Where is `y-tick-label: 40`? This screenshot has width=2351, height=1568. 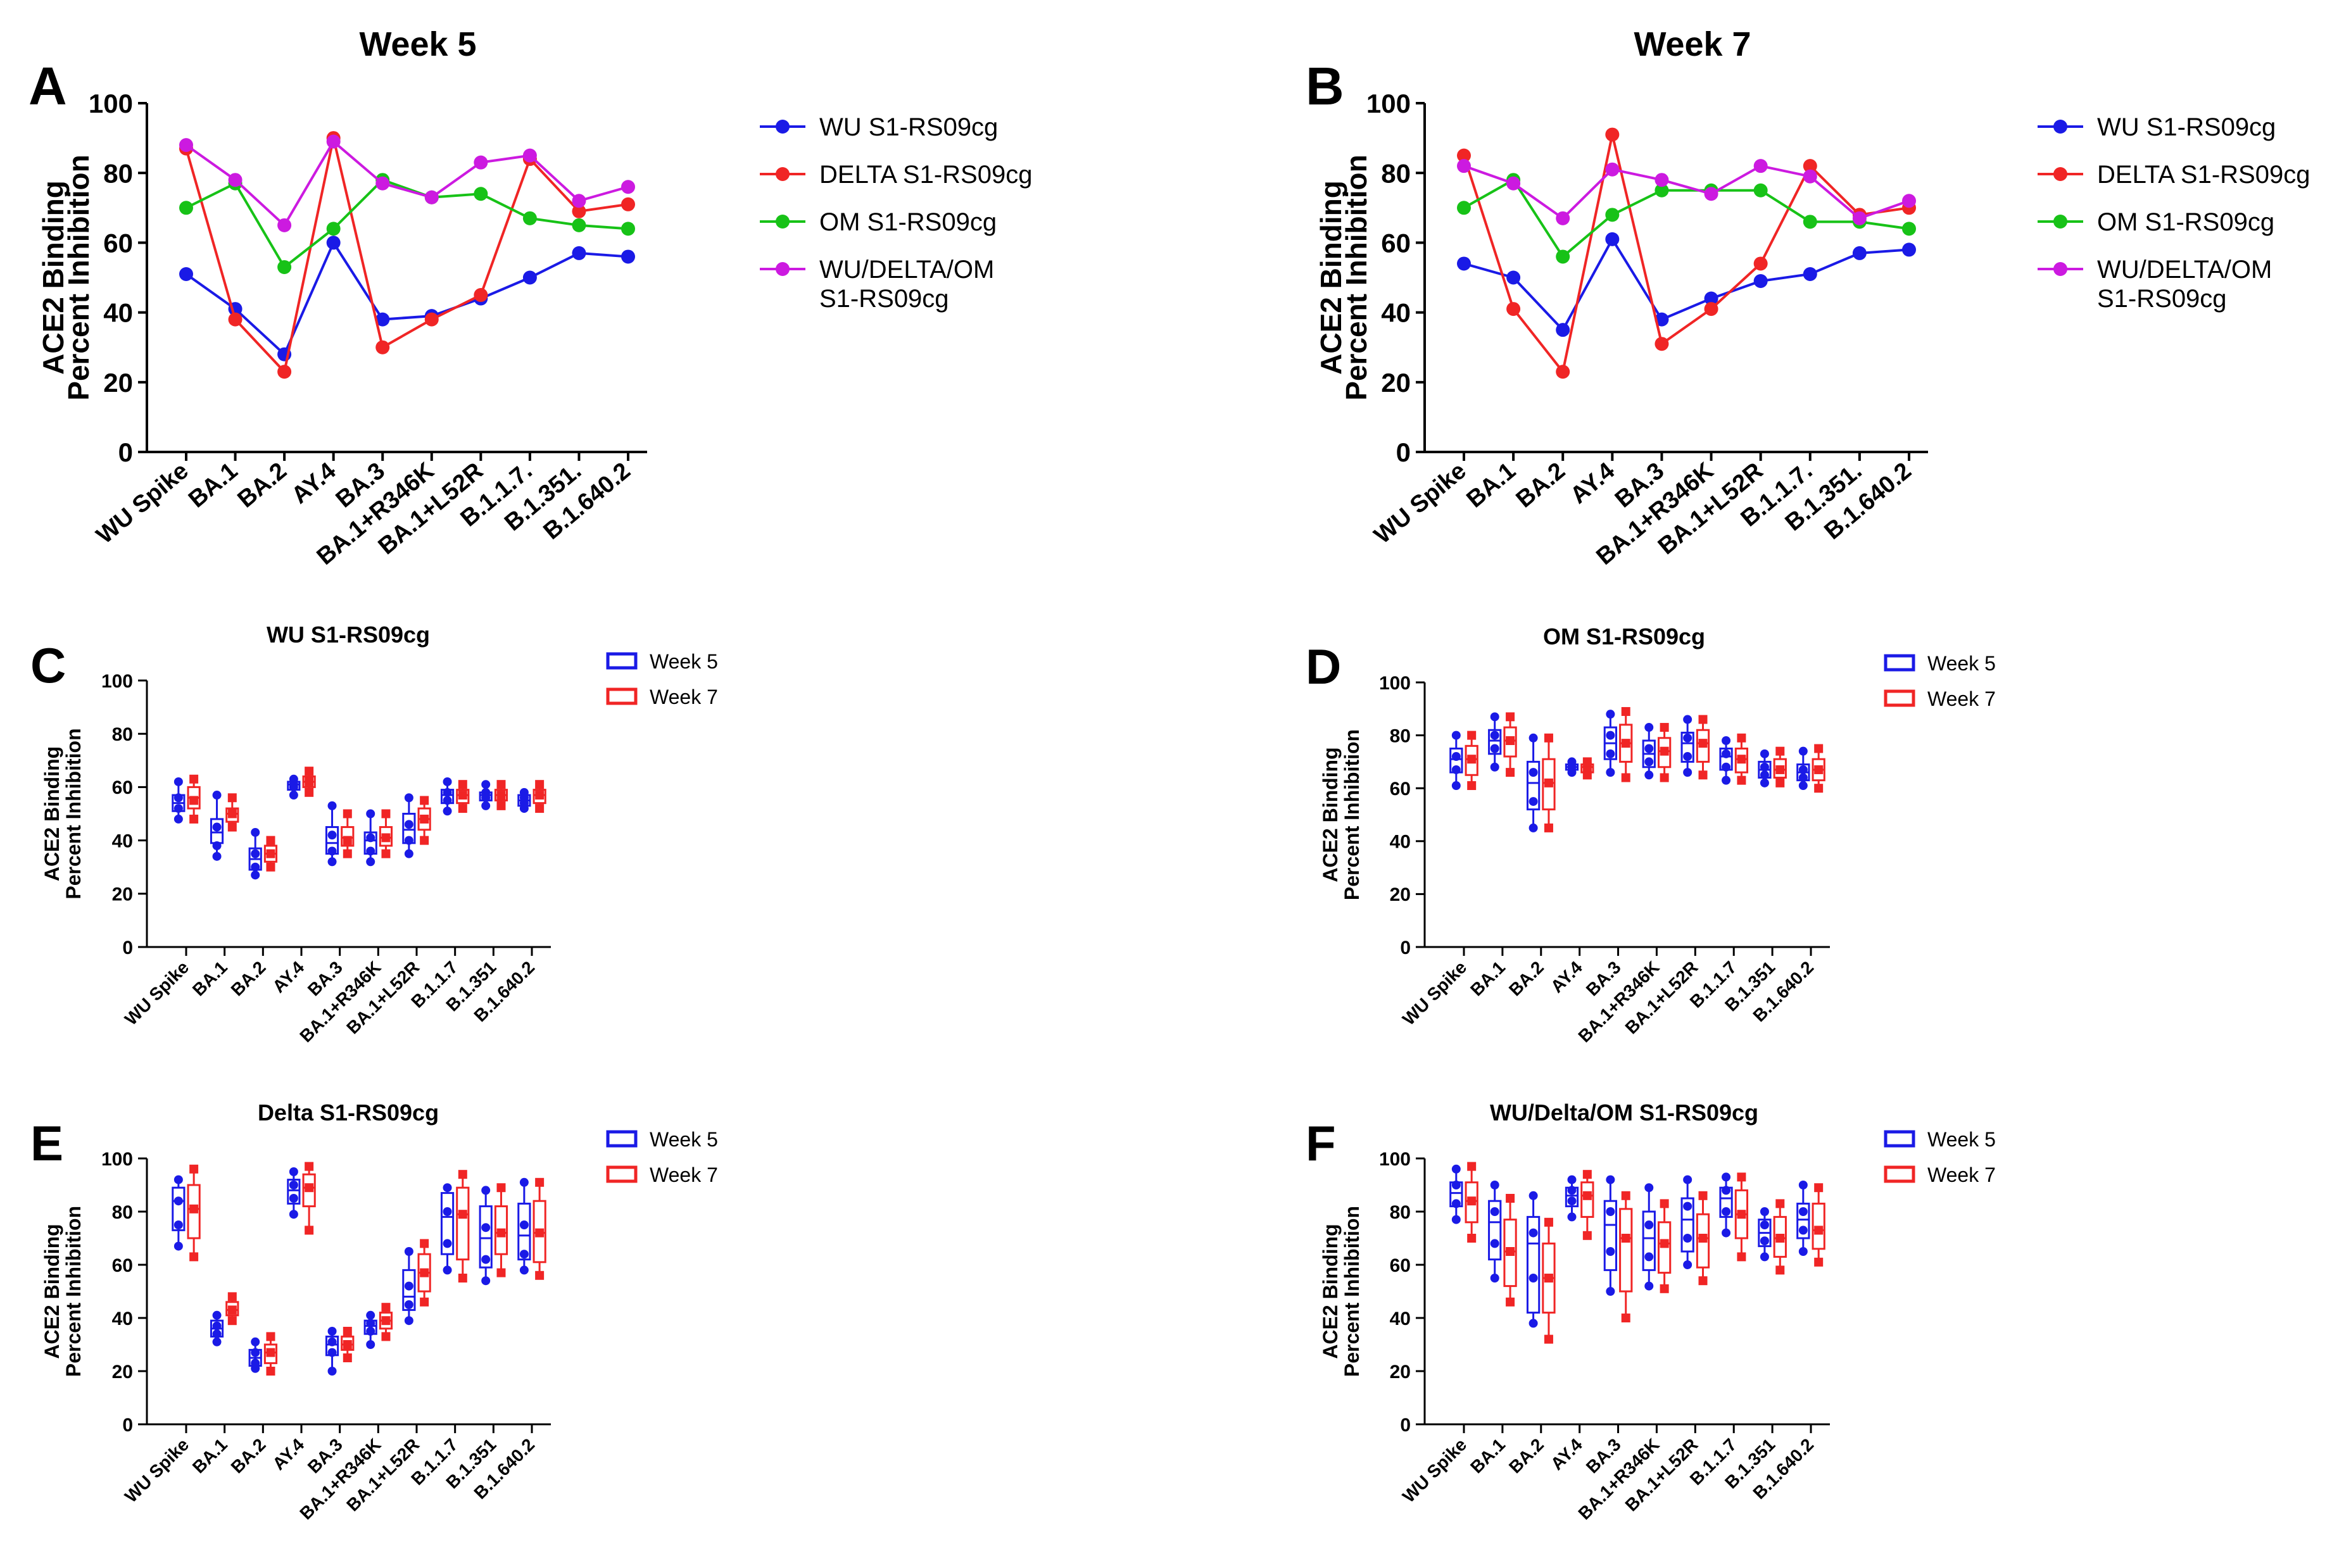 y-tick-label: 40 is located at coordinates (118, 313).